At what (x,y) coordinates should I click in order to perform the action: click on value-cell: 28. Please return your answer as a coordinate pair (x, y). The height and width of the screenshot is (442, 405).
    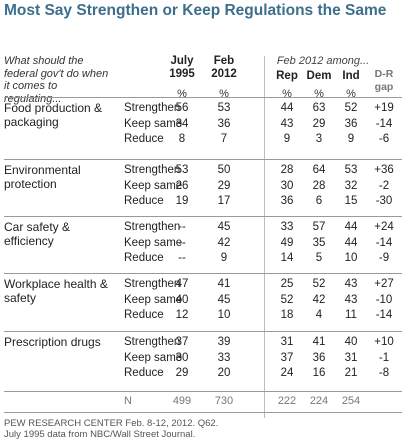
    Looking at the image, I should click on (287, 170).